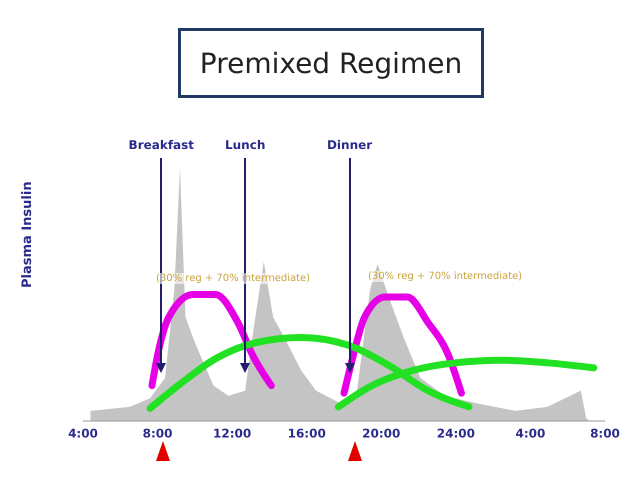 This screenshot has height=479, width=638. Describe the element at coordinates (245, 145) in the screenshot. I see `ref-line-label: Lunch` at that location.